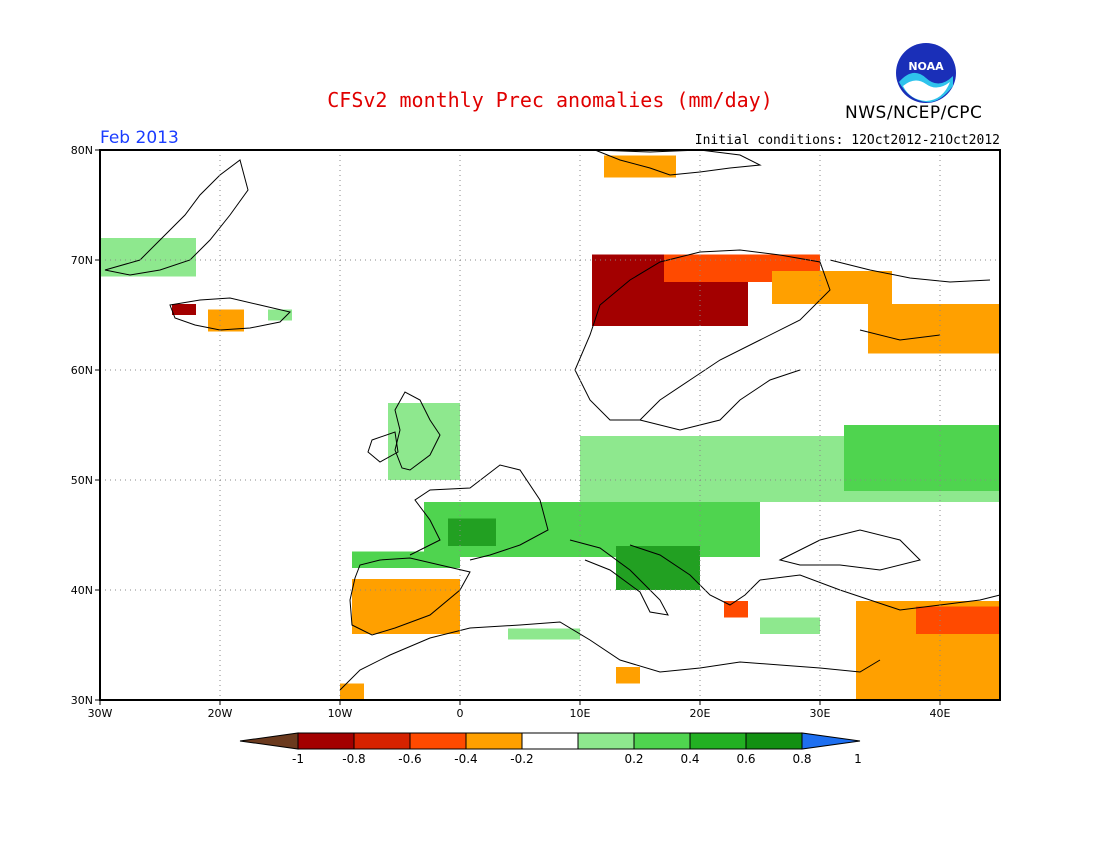  What do you see at coordinates (82, 260) in the screenshot?
I see `lat-label: 70N` at bounding box center [82, 260].